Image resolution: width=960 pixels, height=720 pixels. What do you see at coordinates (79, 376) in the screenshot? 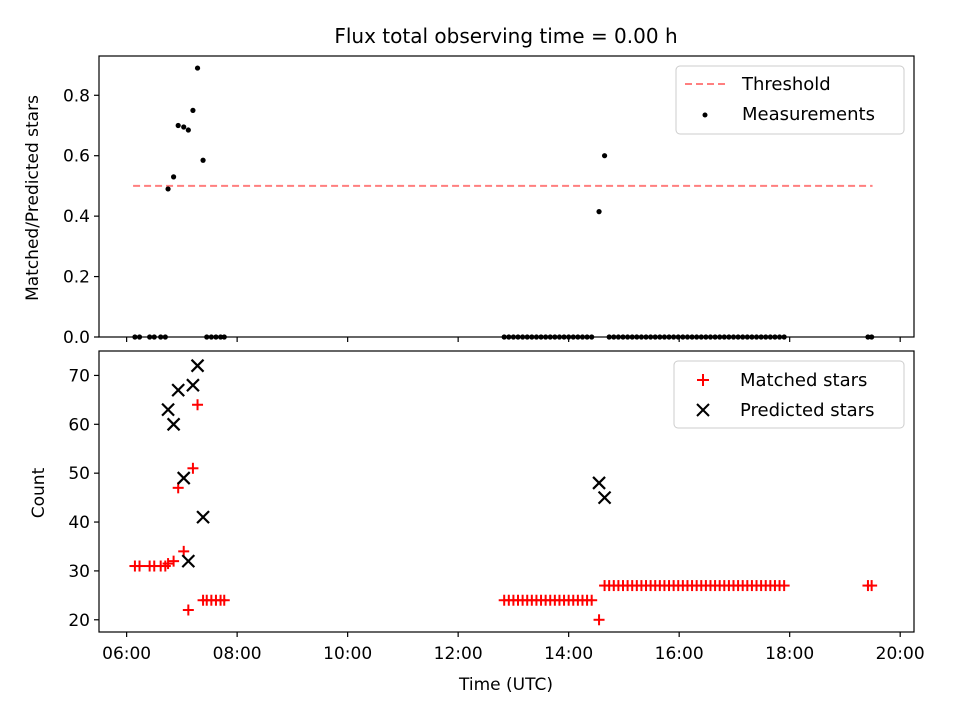
I see `y-tick-label: 70` at bounding box center [79, 376].